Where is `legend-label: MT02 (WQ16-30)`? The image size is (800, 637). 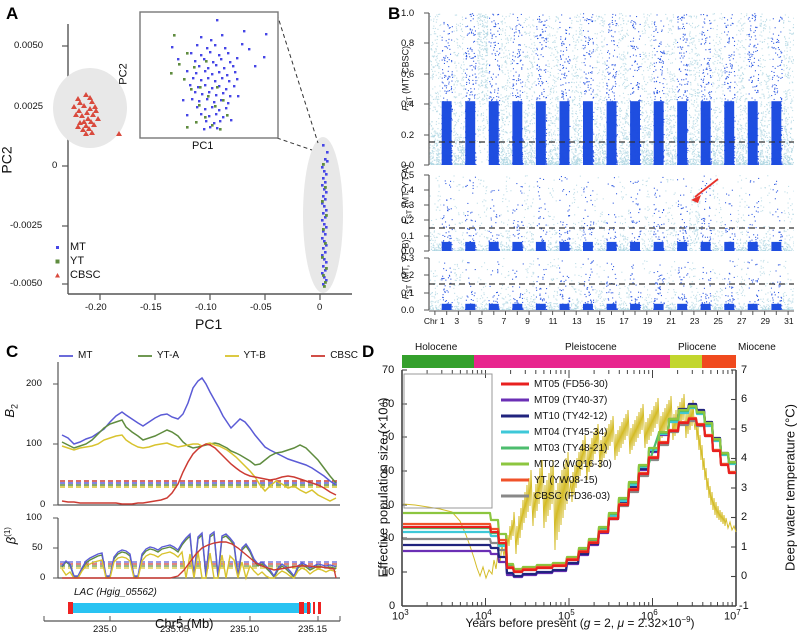 legend-label: MT02 (WQ16-30) is located at coordinates (573, 464).